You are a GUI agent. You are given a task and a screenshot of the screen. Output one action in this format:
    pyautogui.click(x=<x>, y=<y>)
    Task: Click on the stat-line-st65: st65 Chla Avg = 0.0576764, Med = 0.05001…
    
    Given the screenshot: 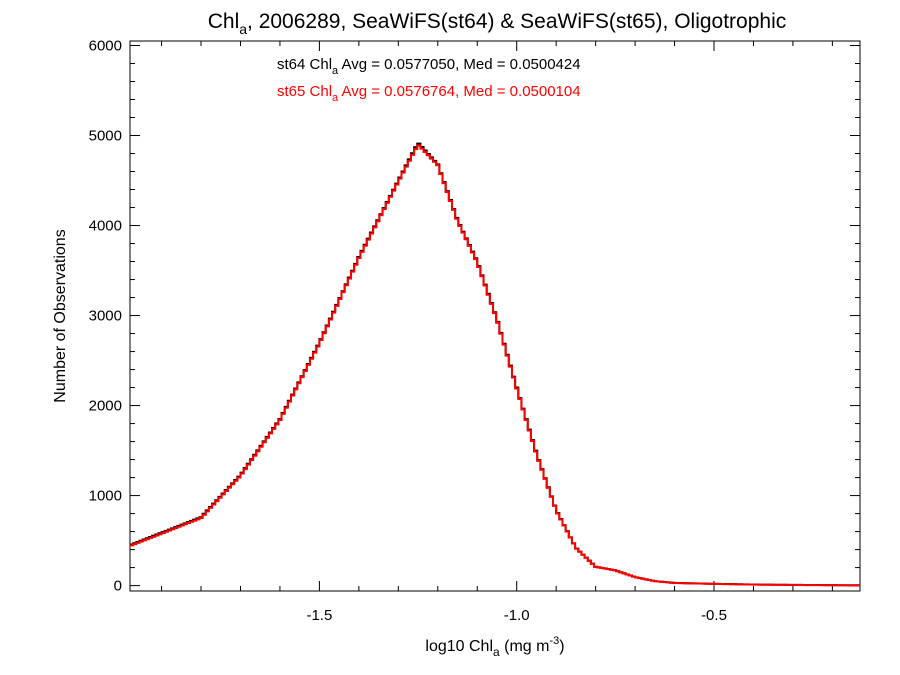 What is the action you would take?
    pyautogui.click(x=429, y=93)
    